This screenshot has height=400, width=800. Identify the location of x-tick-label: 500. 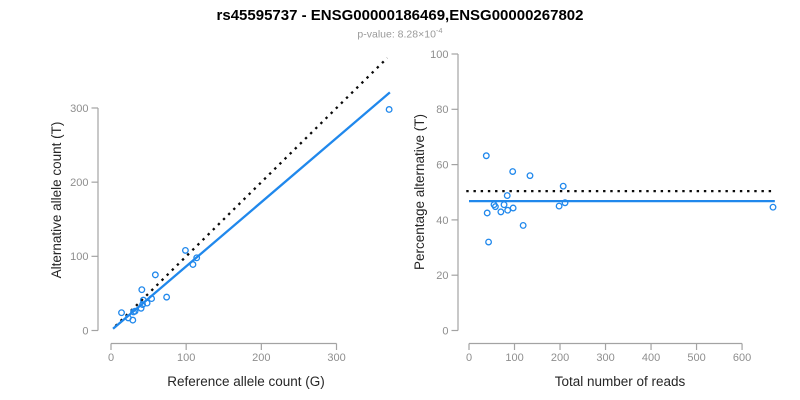
(696, 358).